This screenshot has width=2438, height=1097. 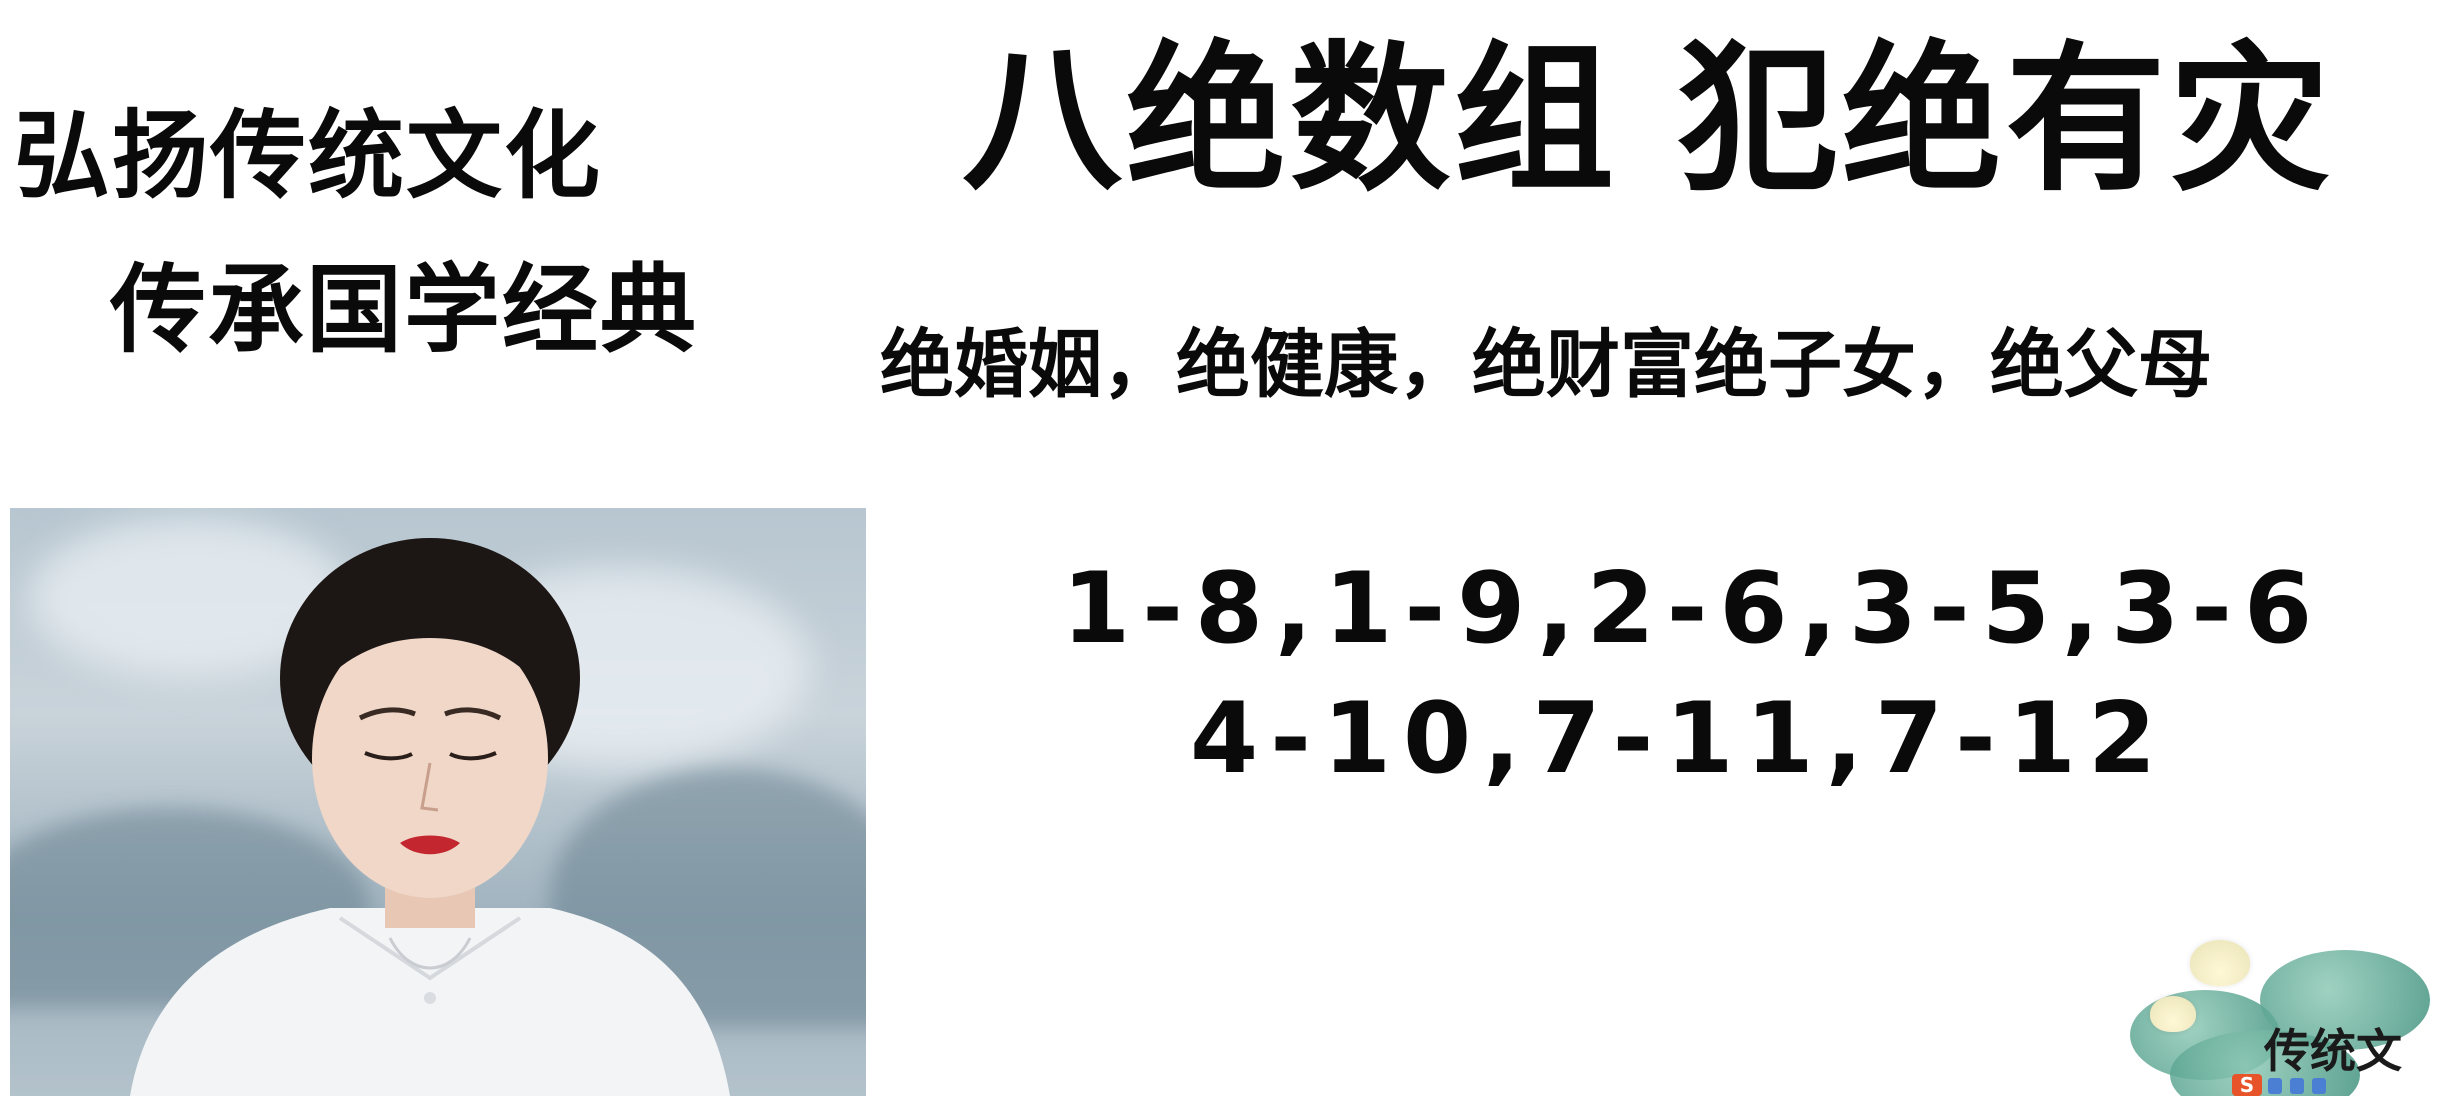 What do you see at coordinates (2333, 1051) in the screenshot?
I see `decoration-text: 传统文` at bounding box center [2333, 1051].